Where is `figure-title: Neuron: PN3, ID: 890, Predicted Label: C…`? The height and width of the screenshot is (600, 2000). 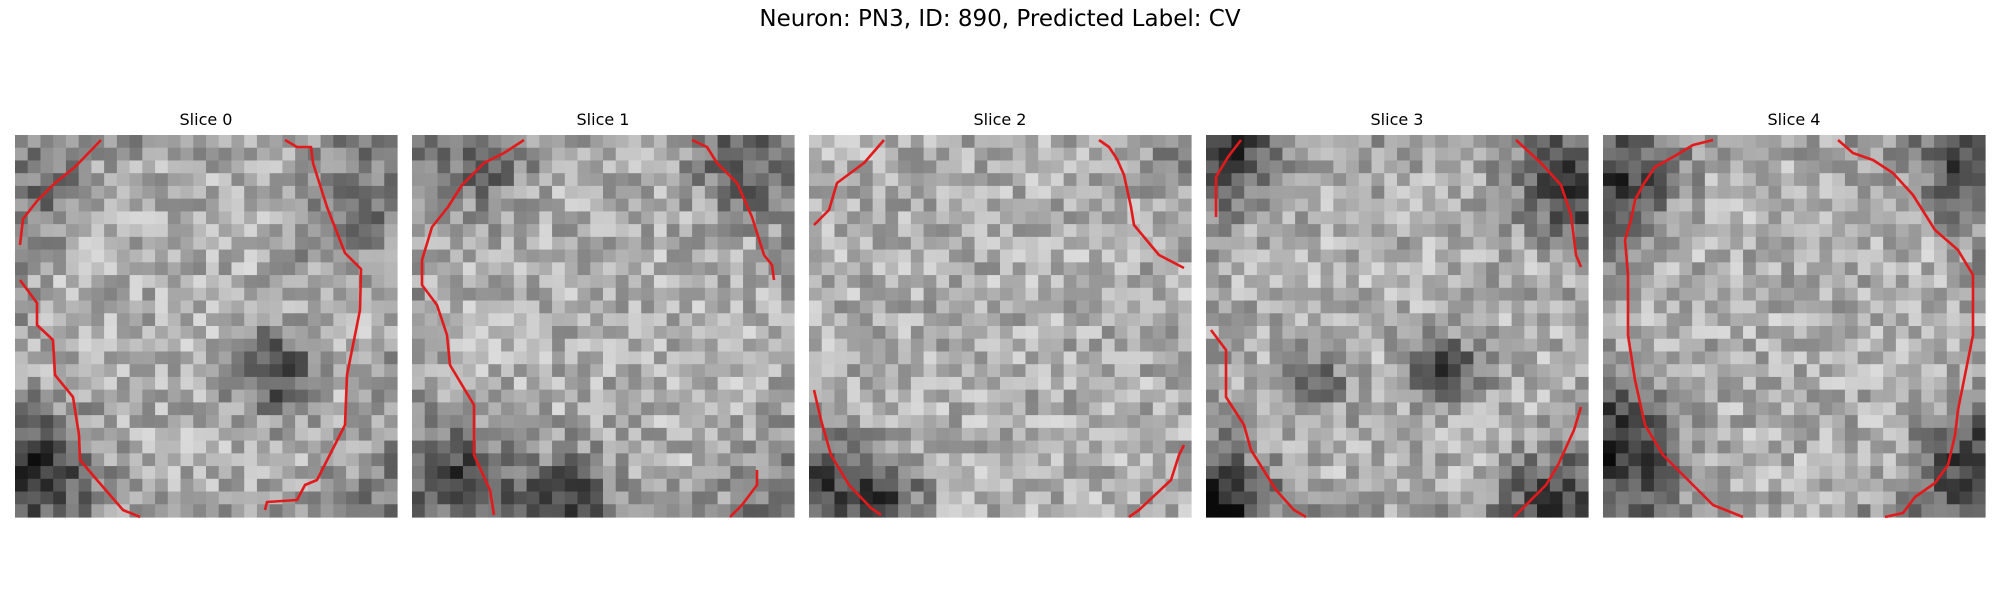 figure-title: Neuron: PN3, ID: 890, Predicted Label: C… is located at coordinates (1000, 19).